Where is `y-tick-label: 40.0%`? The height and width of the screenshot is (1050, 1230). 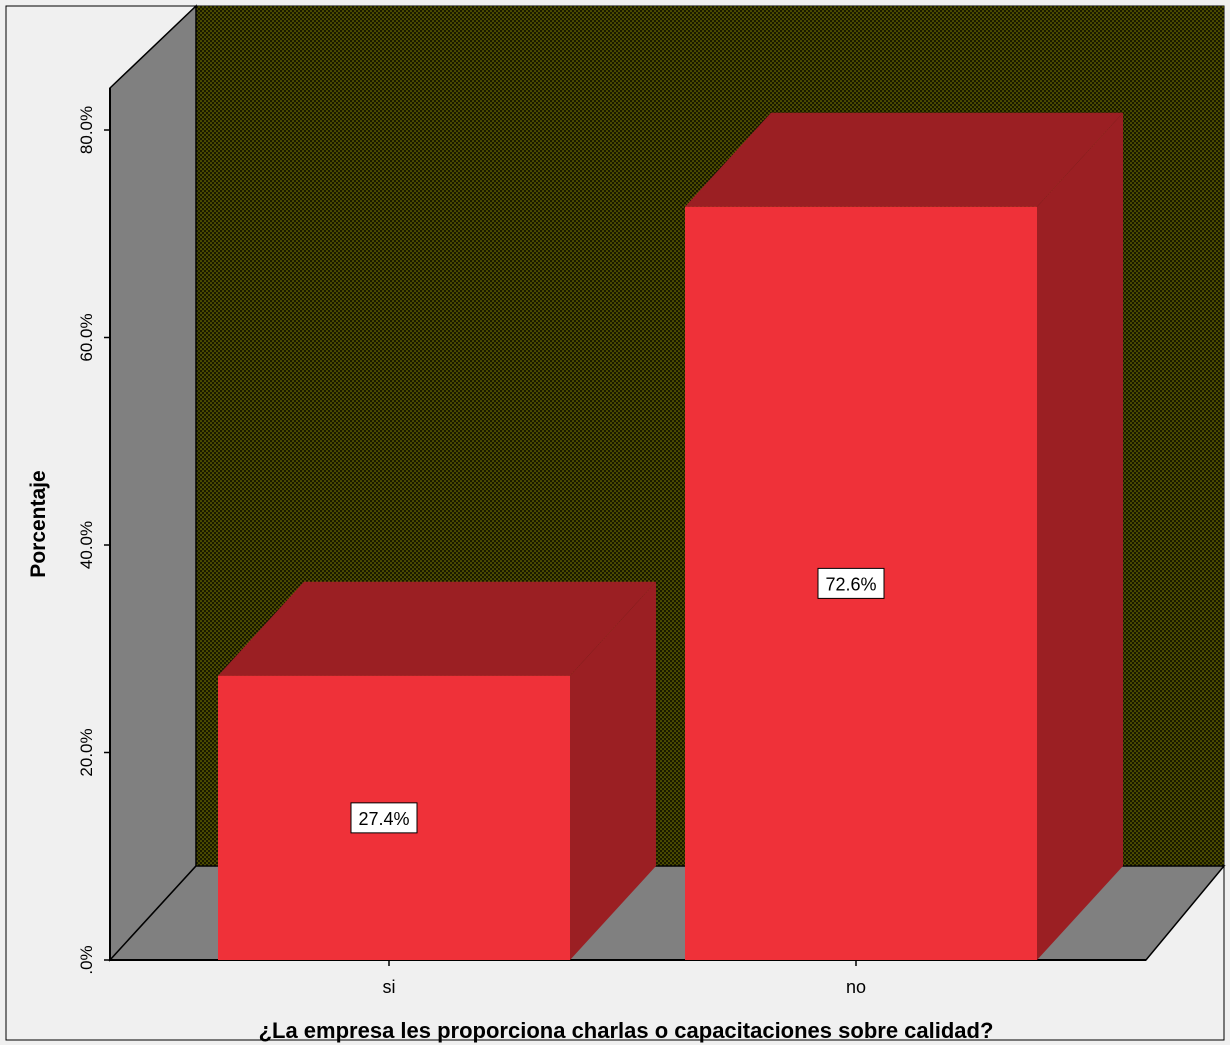 y-tick-label: 40.0% is located at coordinates (86, 545).